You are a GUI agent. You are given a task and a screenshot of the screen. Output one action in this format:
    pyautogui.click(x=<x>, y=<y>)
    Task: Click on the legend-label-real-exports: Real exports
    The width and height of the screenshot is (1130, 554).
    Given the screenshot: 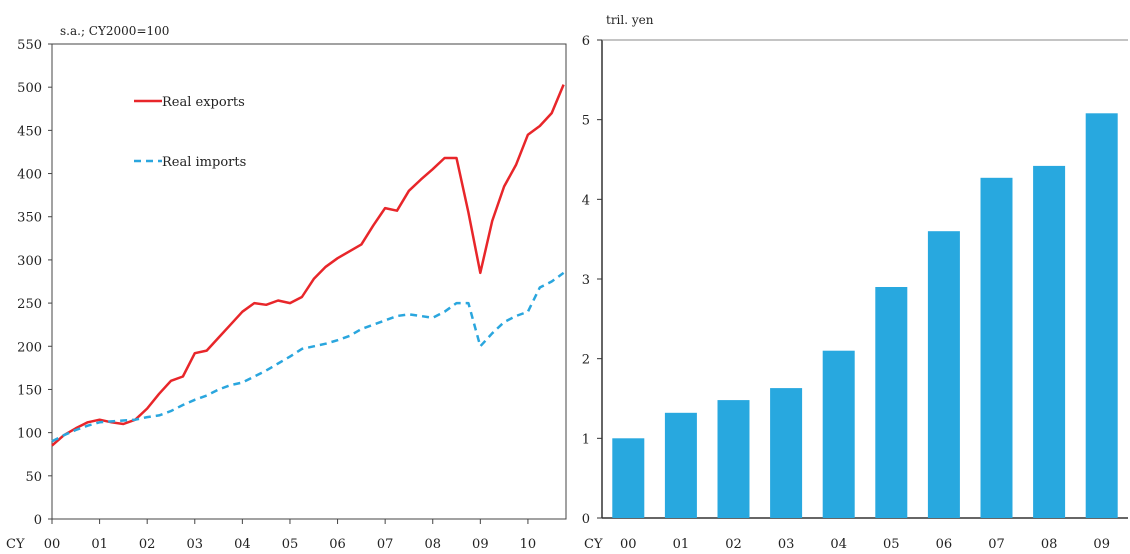 What is the action you would take?
    pyautogui.click(x=203, y=102)
    